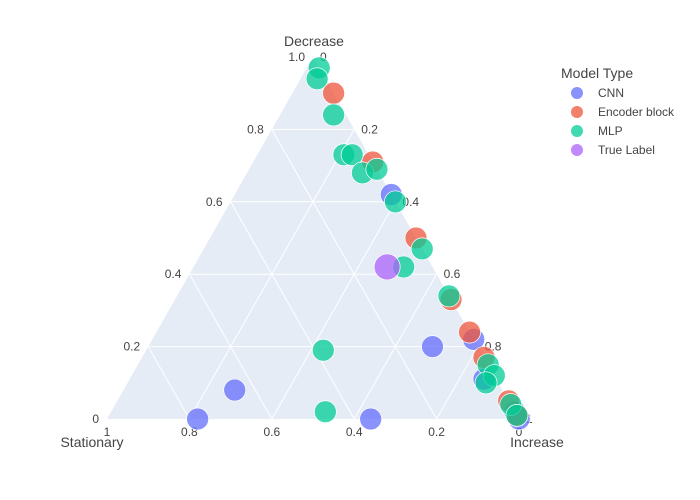 This screenshot has width=700, height=500. I want to click on tick-label-stationary: 0.6, so click(271, 432).